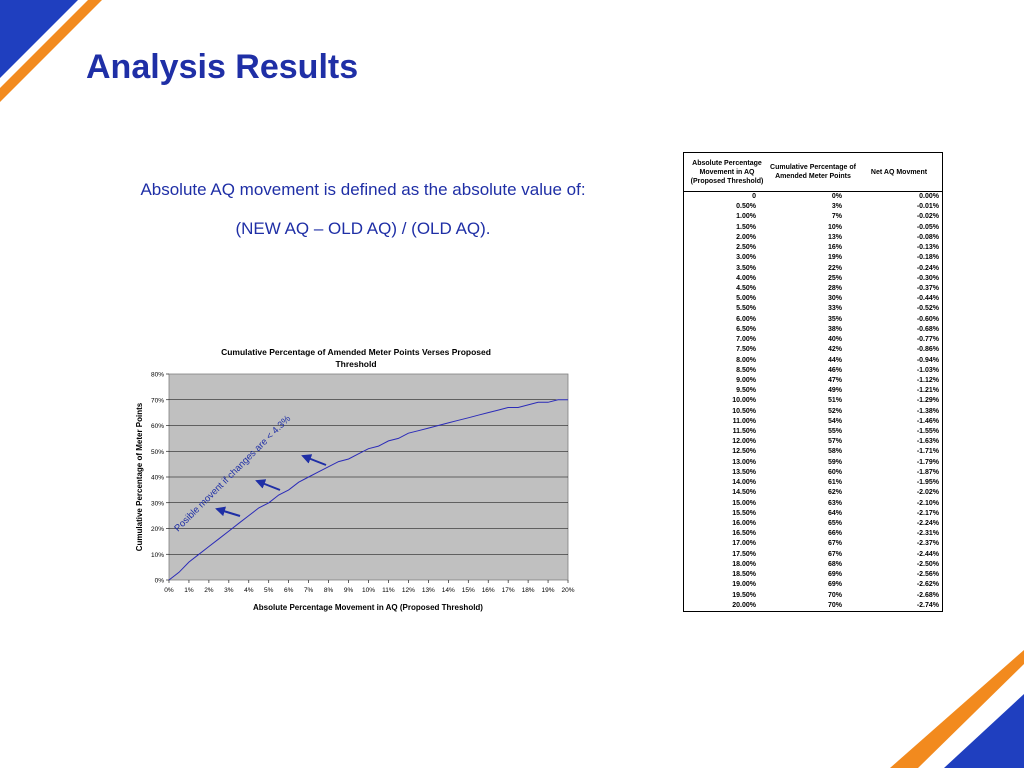 This screenshot has height=768, width=1024. What do you see at coordinates (228, 511) in the screenshot?
I see `annotation-arrow` at bounding box center [228, 511].